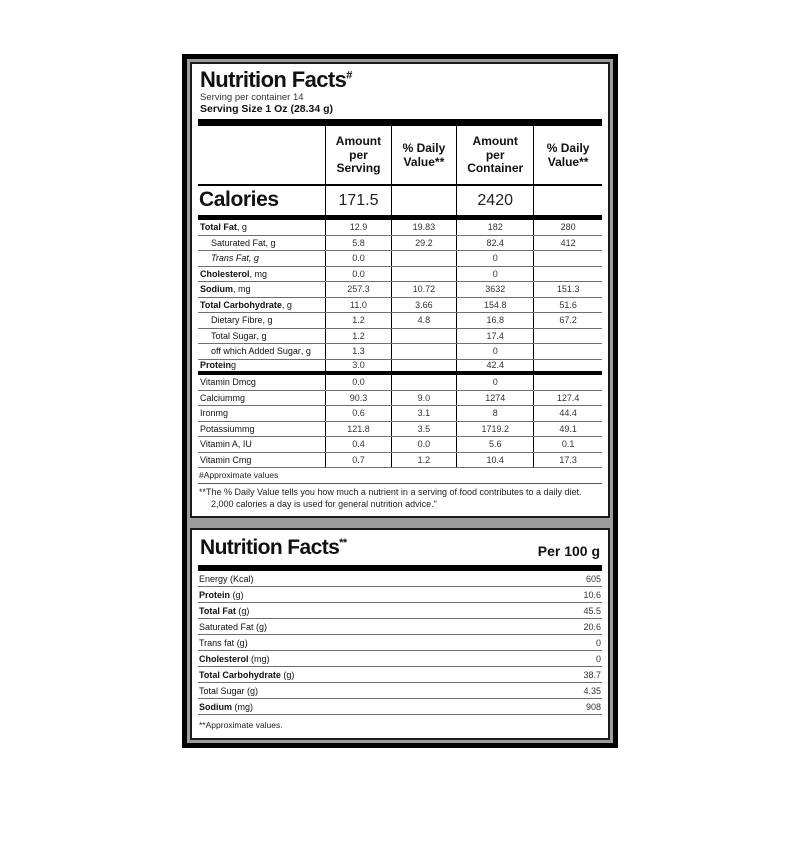 The width and height of the screenshot is (800, 854). What do you see at coordinates (252, 98) in the screenshot?
I see `servings-per-container: Serving per container 14` at bounding box center [252, 98].